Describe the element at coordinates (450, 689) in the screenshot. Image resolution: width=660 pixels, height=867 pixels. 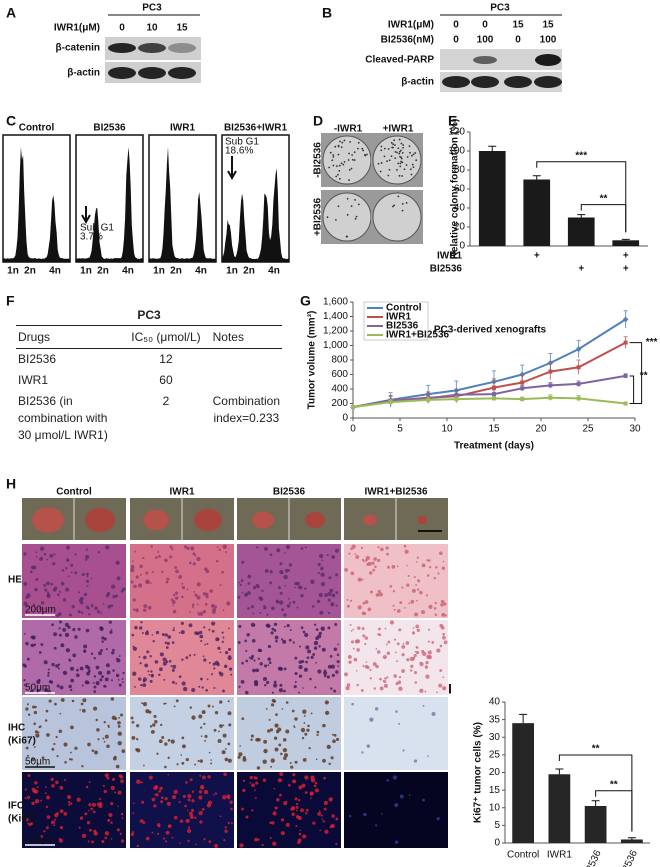
I see `panel-label: I` at that location.